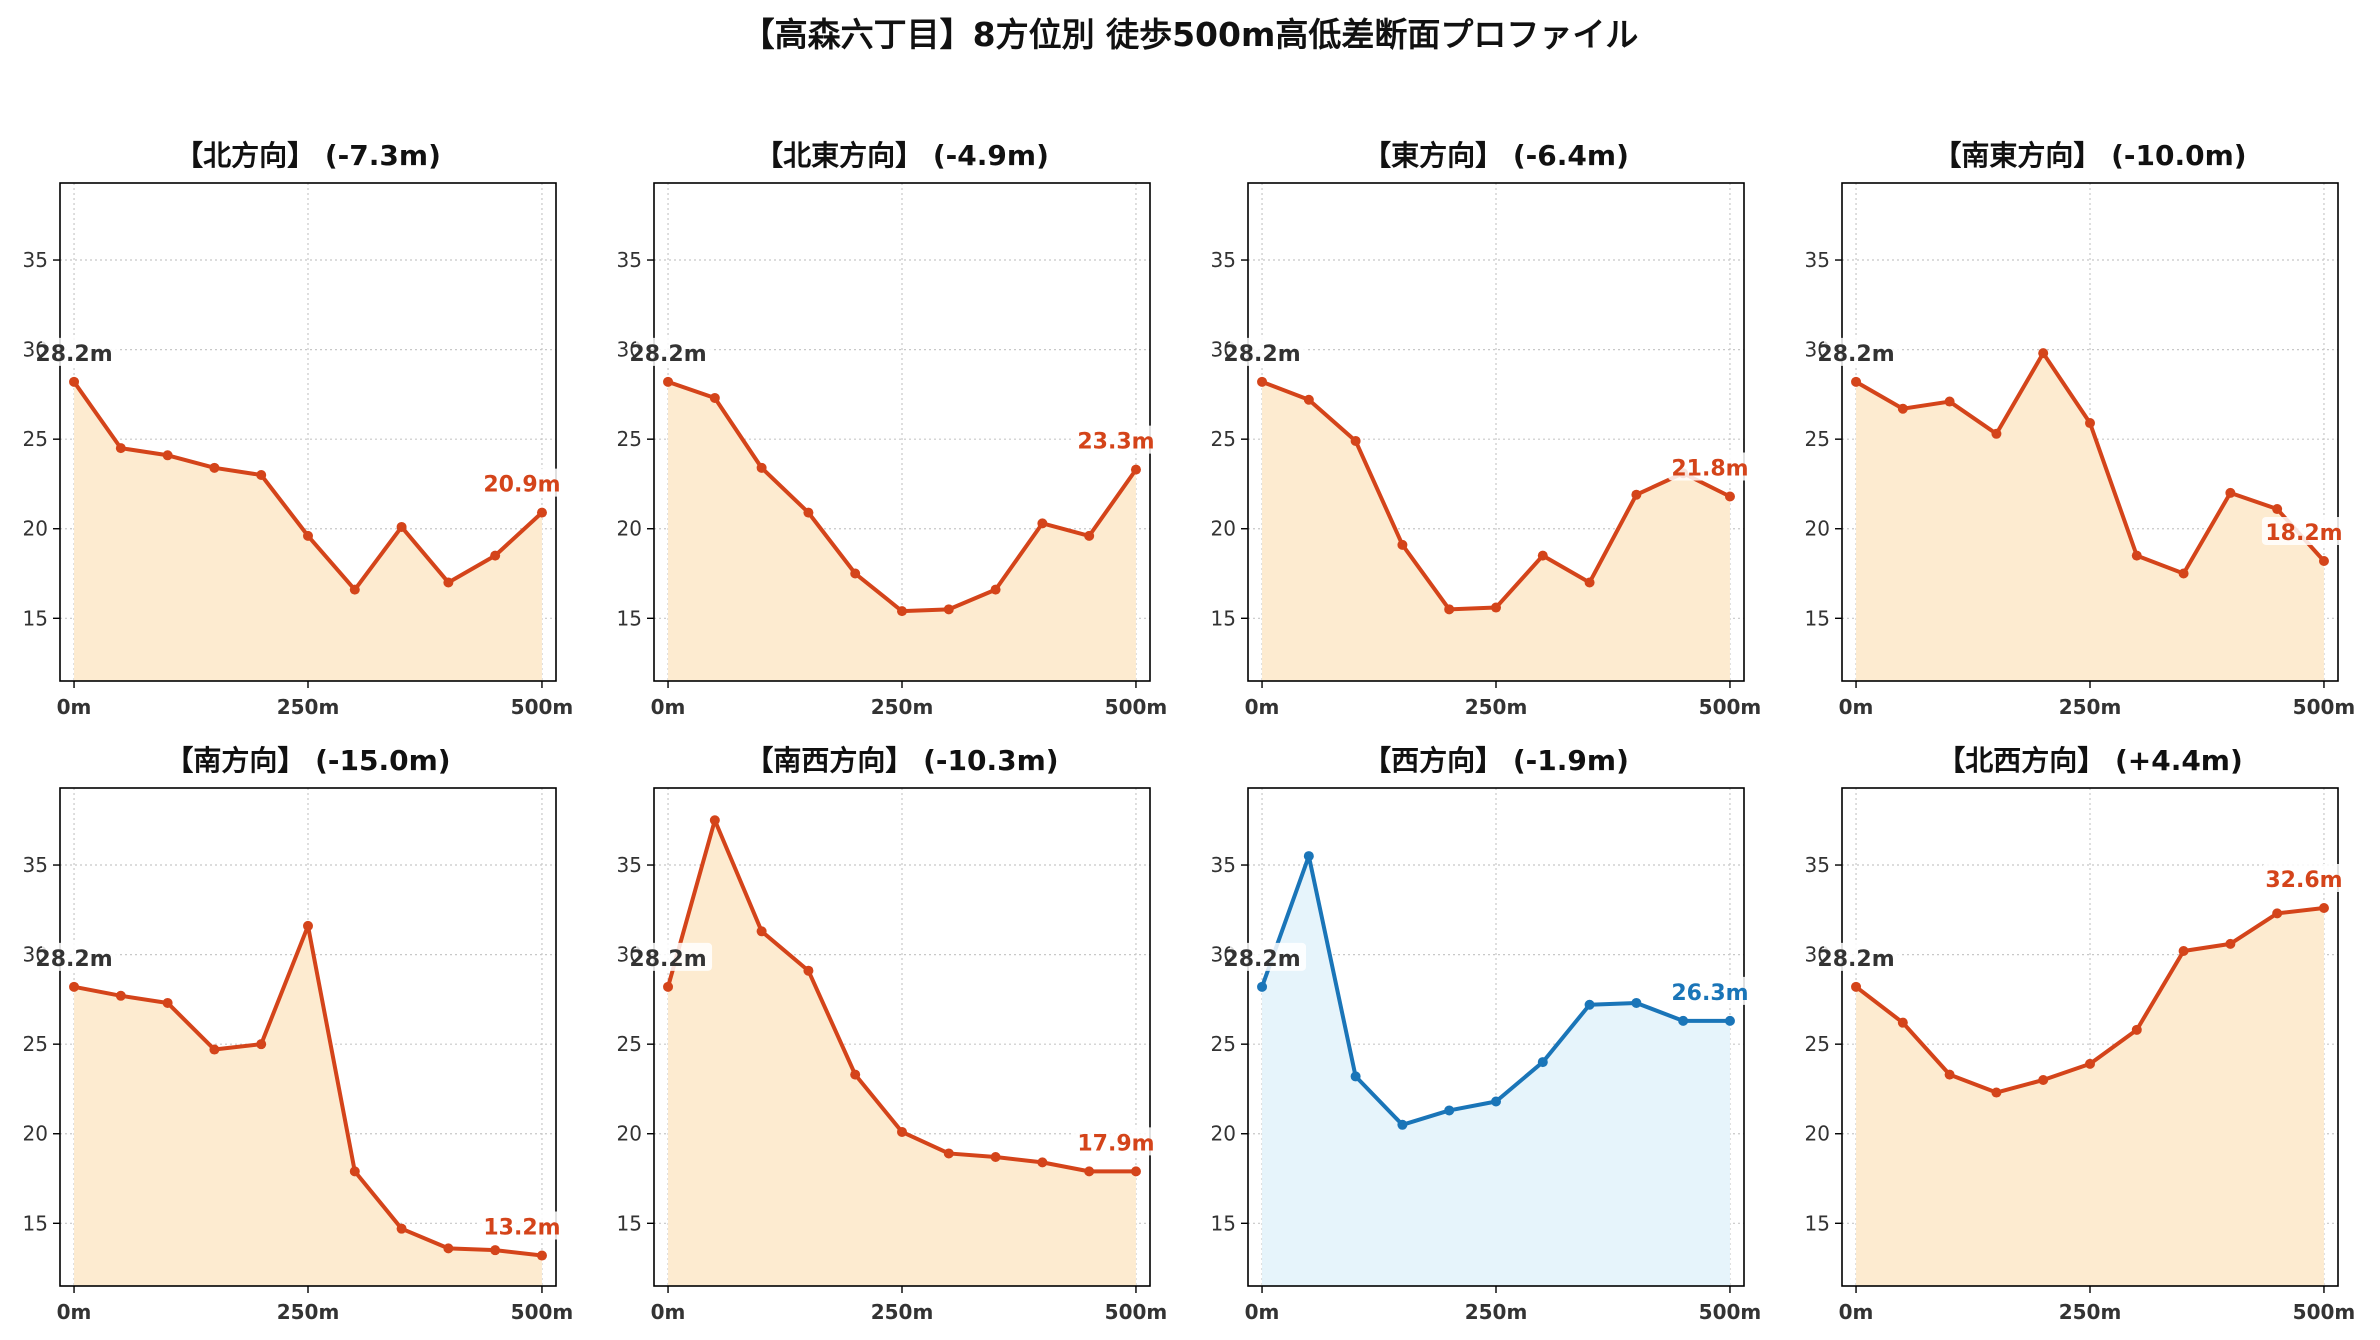 This screenshot has height=1340, width=2380. I want to click on page-title: 【高森六丁目】8方位別 徒歩500m高低差断面プロファイル, so click(1190, 34).